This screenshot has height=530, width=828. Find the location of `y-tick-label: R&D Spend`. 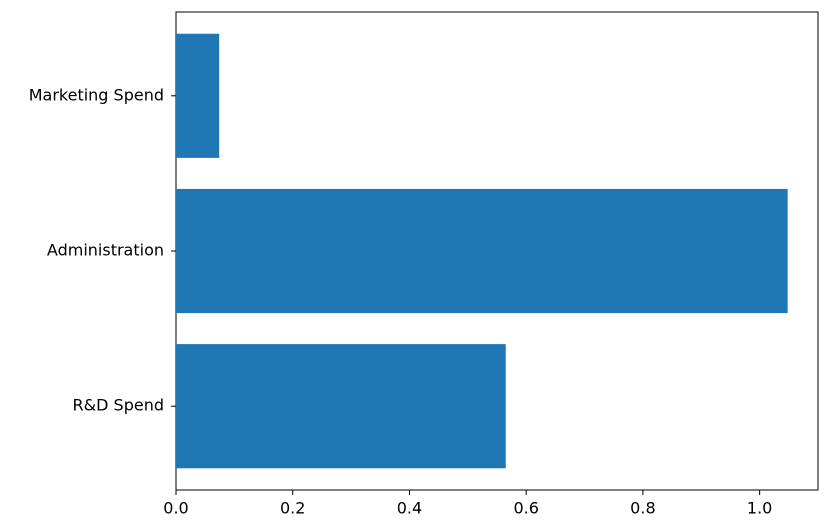

y-tick-label: R&D Spend is located at coordinates (118, 405).